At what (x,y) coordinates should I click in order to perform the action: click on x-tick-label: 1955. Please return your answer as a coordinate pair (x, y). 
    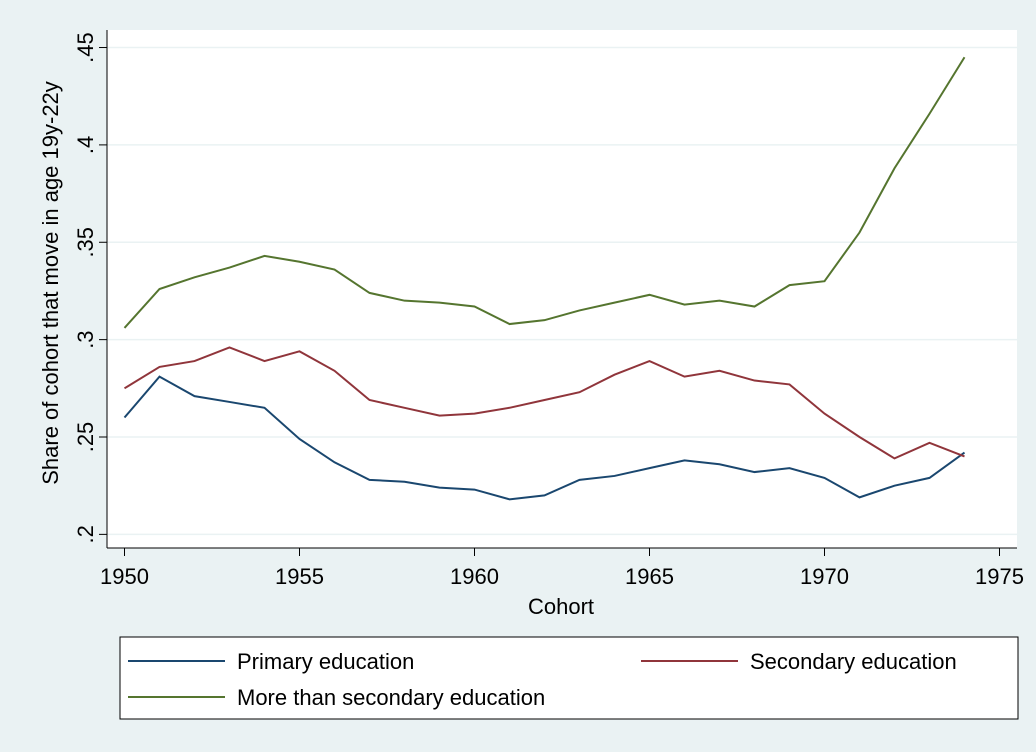
    Looking at the image, I should click on (299, 576).